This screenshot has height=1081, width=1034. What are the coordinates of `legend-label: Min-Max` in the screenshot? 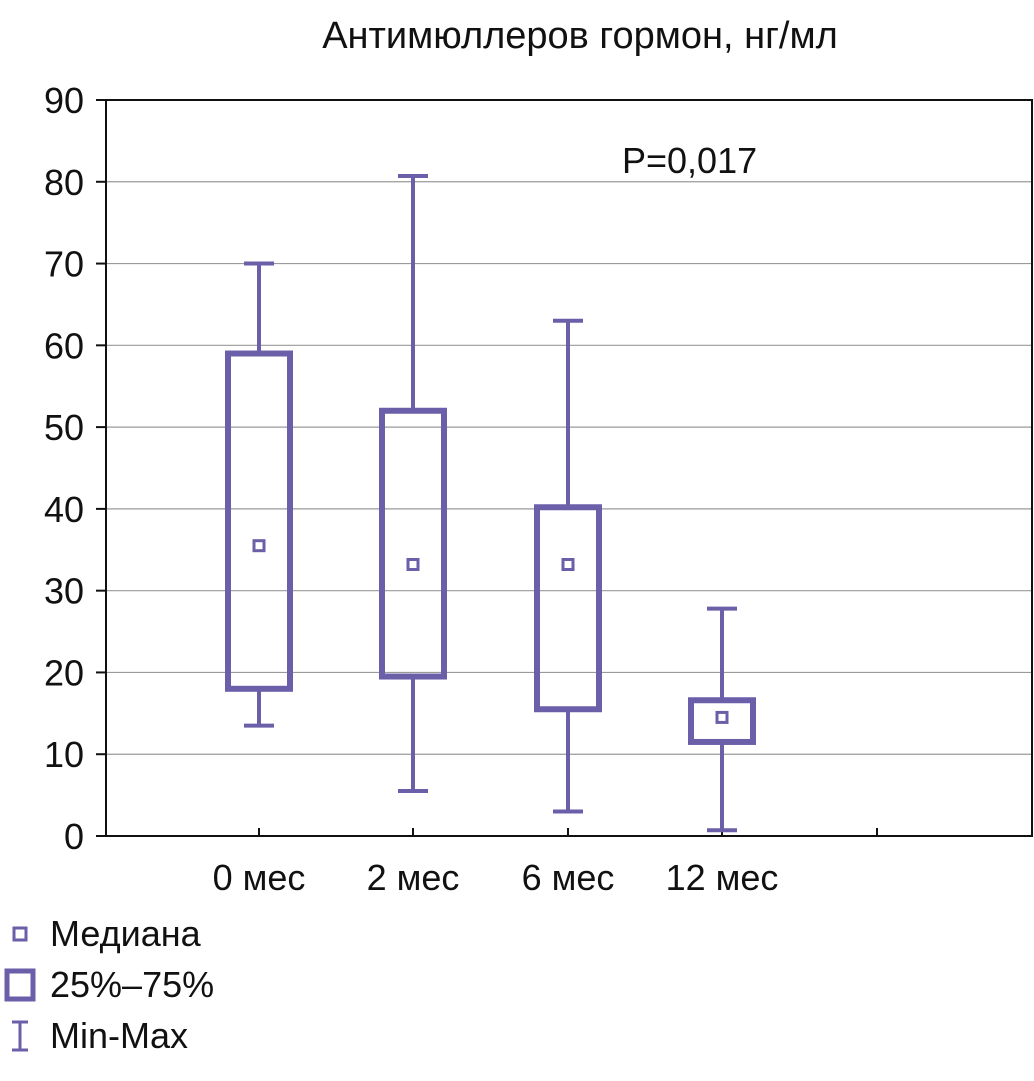 It's located at (119, 1035).